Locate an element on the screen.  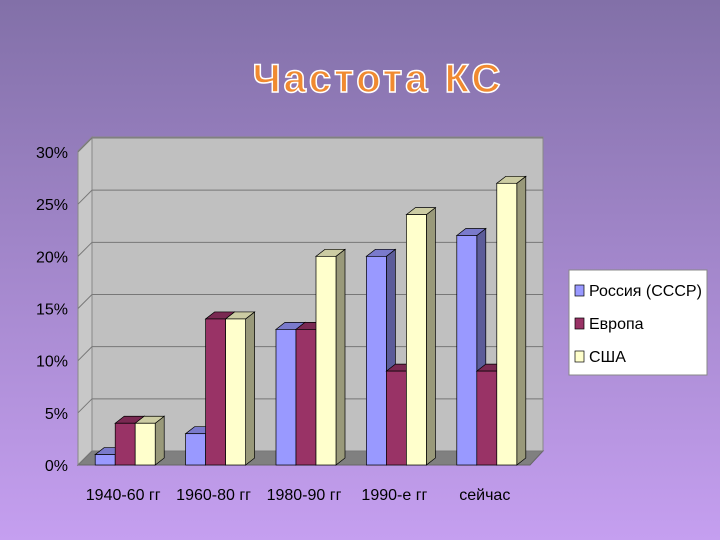
y-tick-label: 10% is located at coordinates (52, 362).